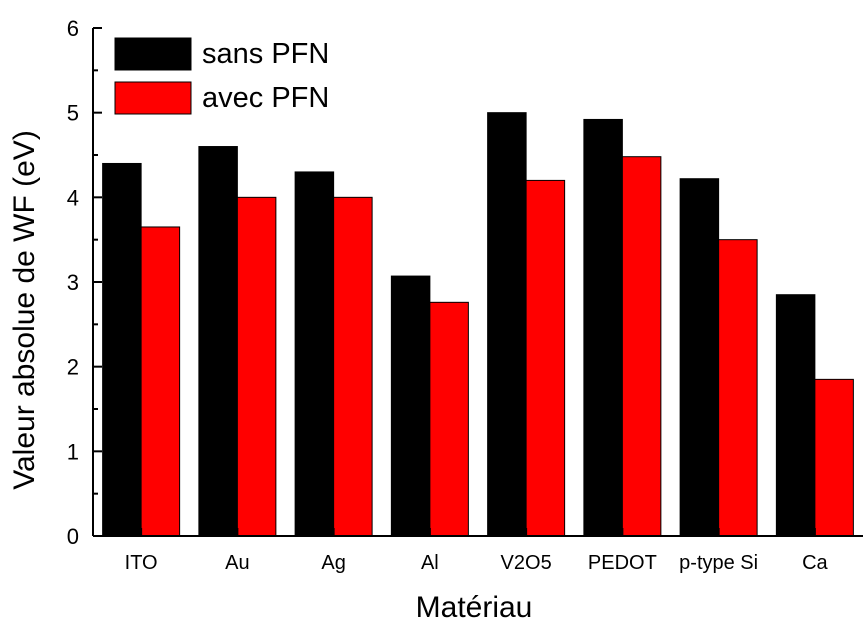 The image size is (863, 620). I want to click on bar-sans-pfn-ca, so click(795, 415).